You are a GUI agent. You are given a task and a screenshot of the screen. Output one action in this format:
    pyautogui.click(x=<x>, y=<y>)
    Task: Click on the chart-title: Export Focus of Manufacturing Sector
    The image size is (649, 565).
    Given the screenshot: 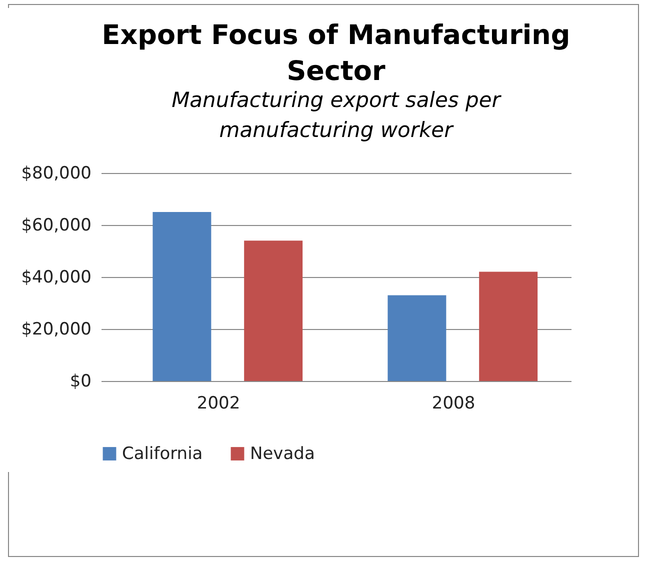 What is the action you would take?
    pyautogui.click(x=336, y=53)
    